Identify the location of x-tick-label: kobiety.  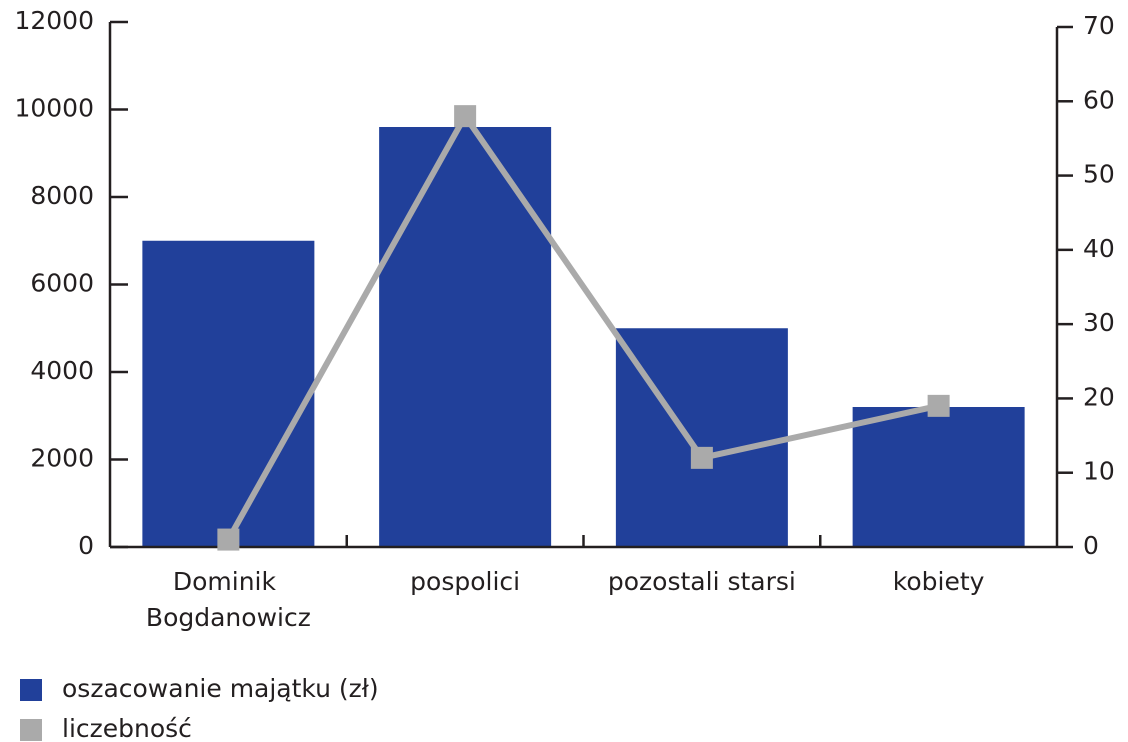
(939, 581).